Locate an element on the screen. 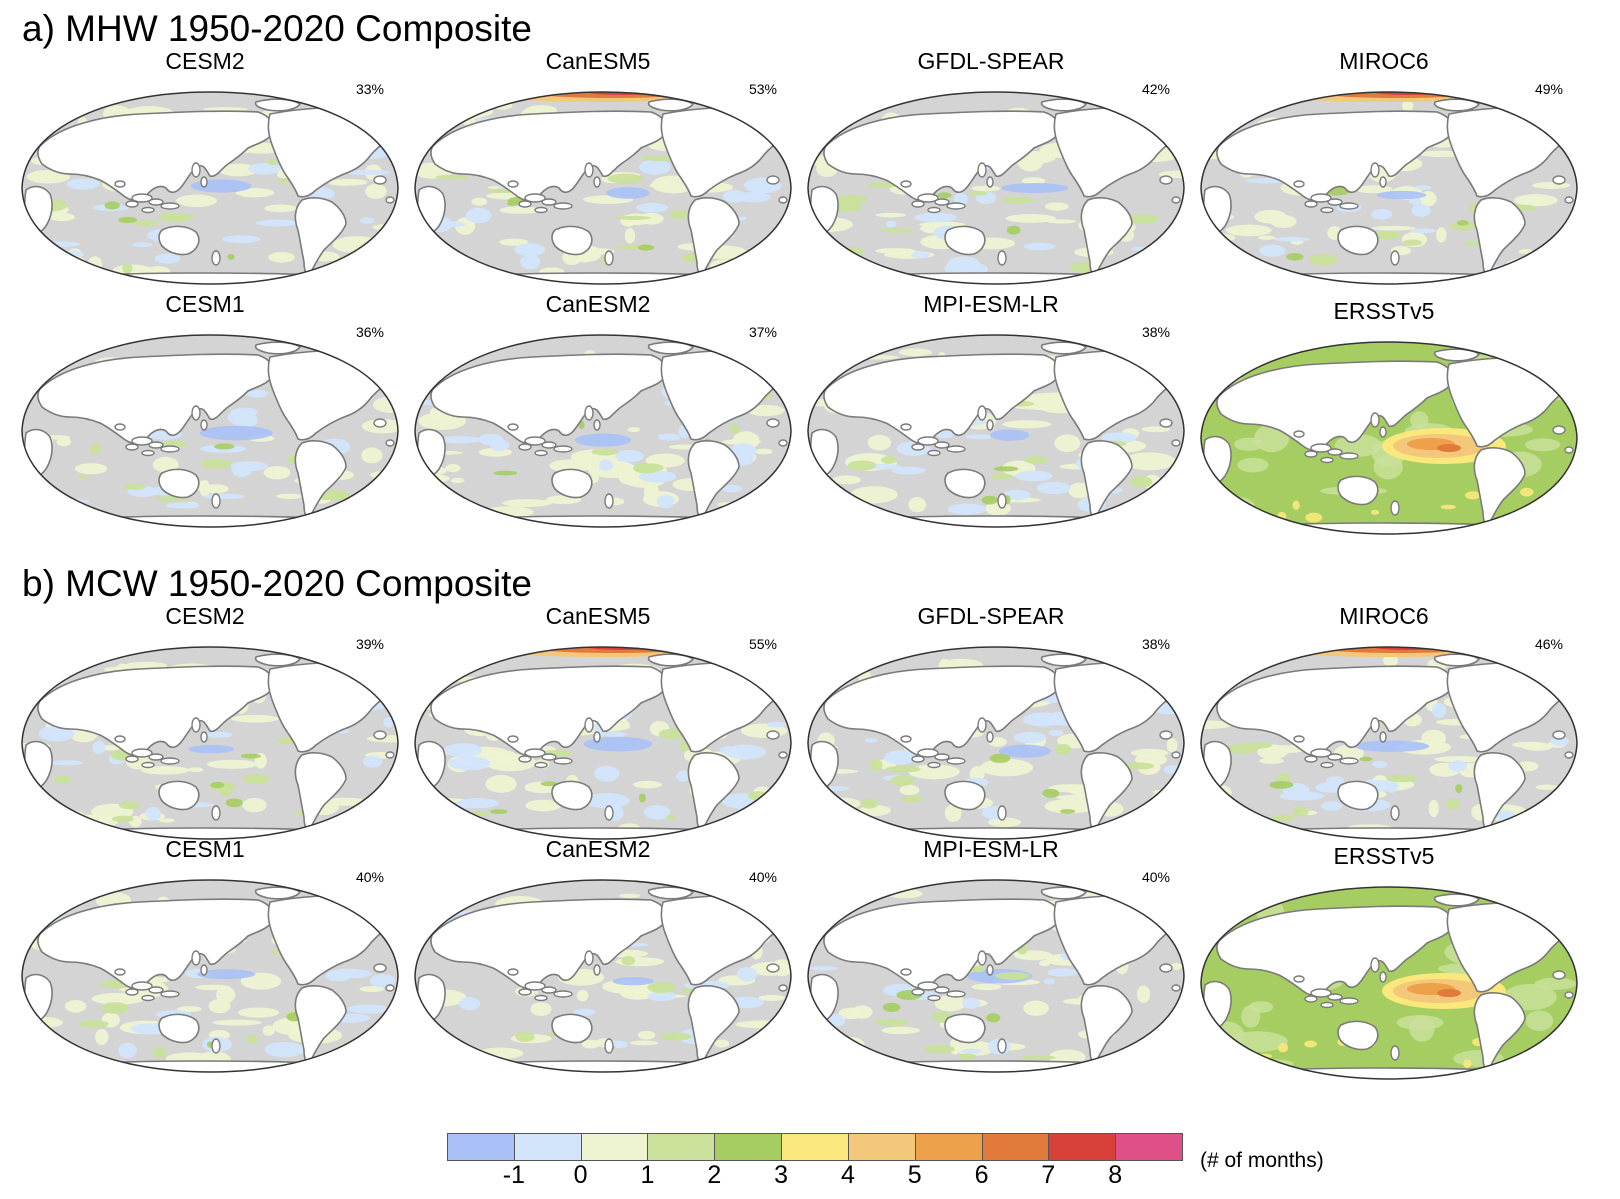  panel-percent: 33% is located at coordinates (369, 89).